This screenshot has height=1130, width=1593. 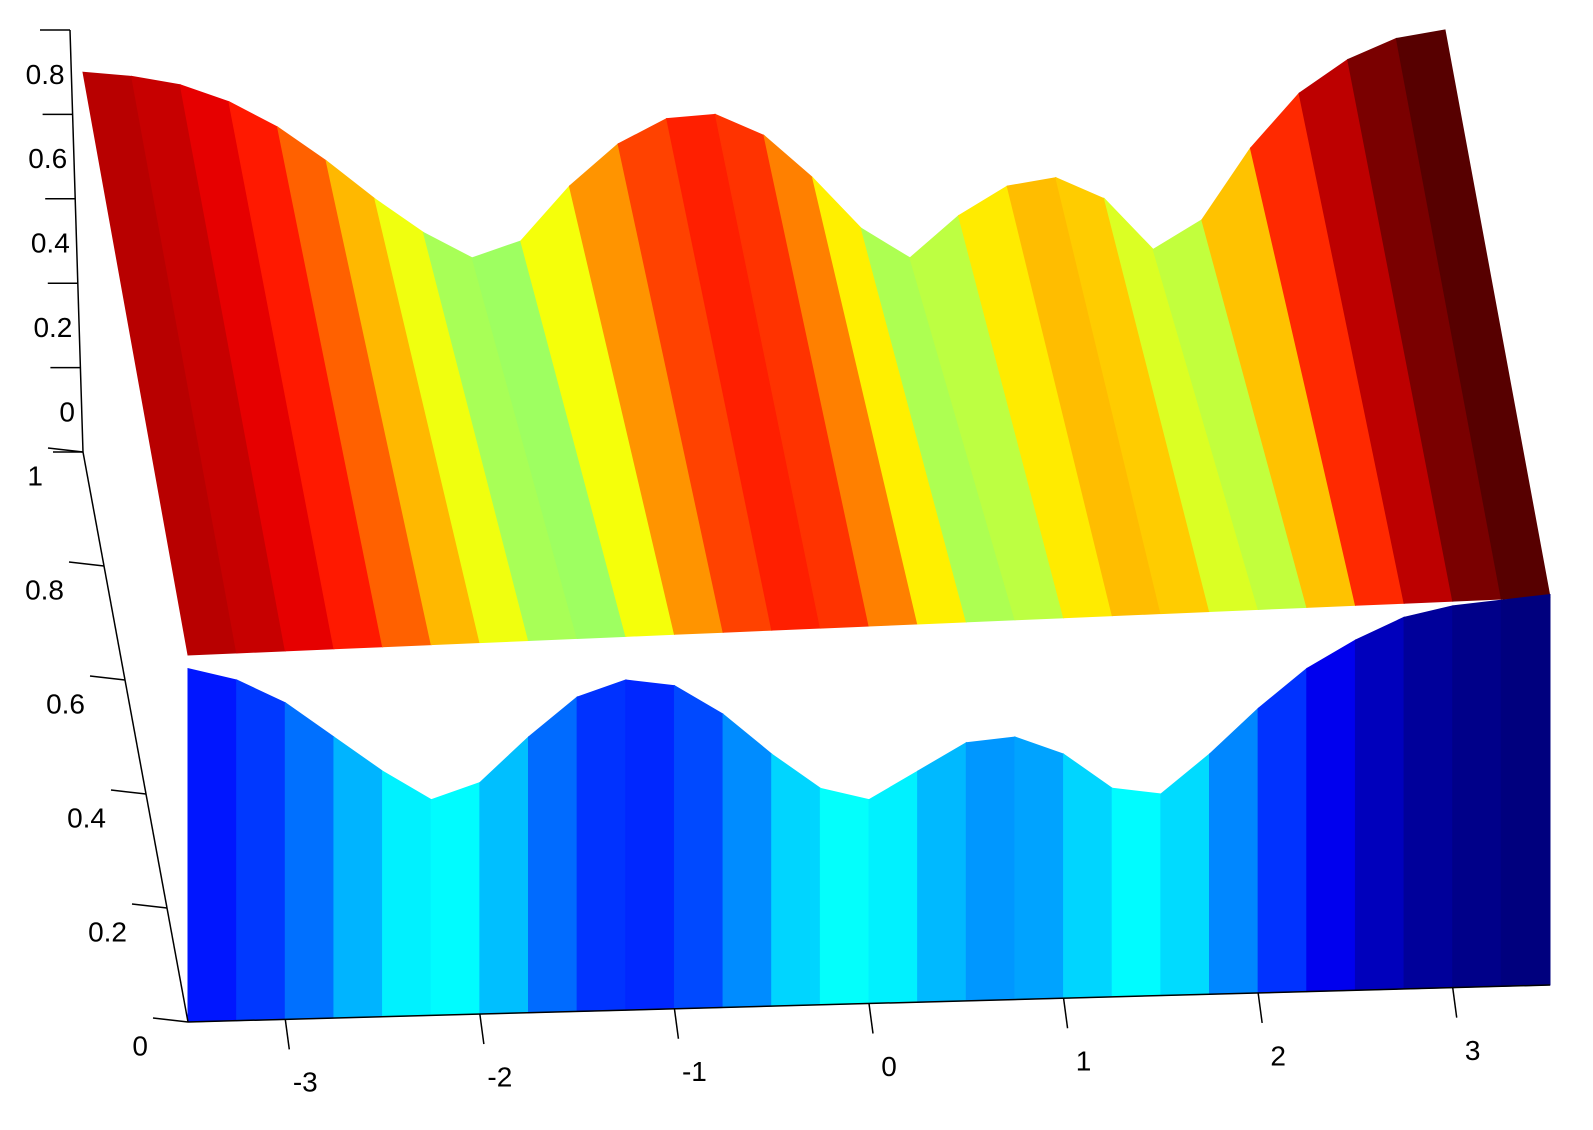 What do you see at coordinates (1084, 1061) in the screenshot?
I see `x-tick-label: 1` at bounding box center [1084, 1061].